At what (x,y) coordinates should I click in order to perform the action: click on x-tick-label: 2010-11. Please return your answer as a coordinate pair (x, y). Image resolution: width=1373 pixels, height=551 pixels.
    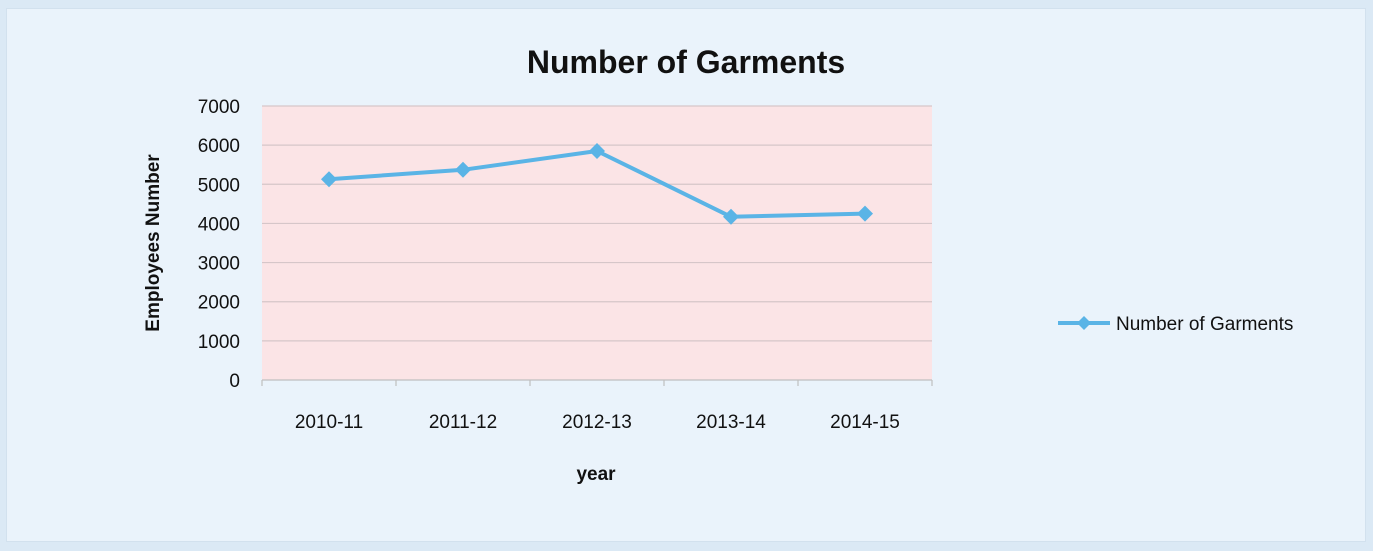
    Looking at the image, I should click on (329, 422).